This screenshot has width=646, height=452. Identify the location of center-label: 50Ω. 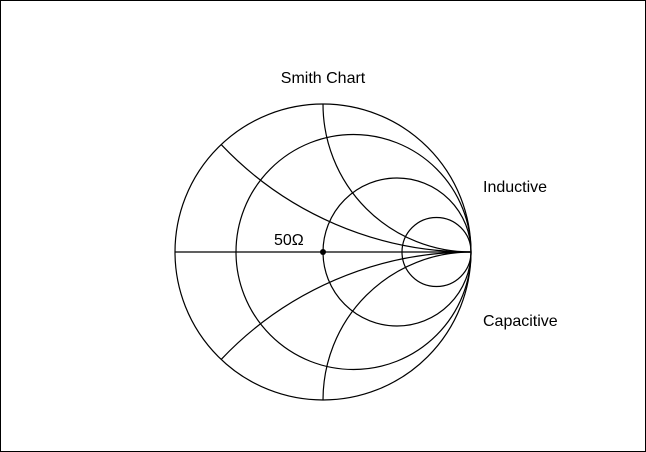
(289, 240).